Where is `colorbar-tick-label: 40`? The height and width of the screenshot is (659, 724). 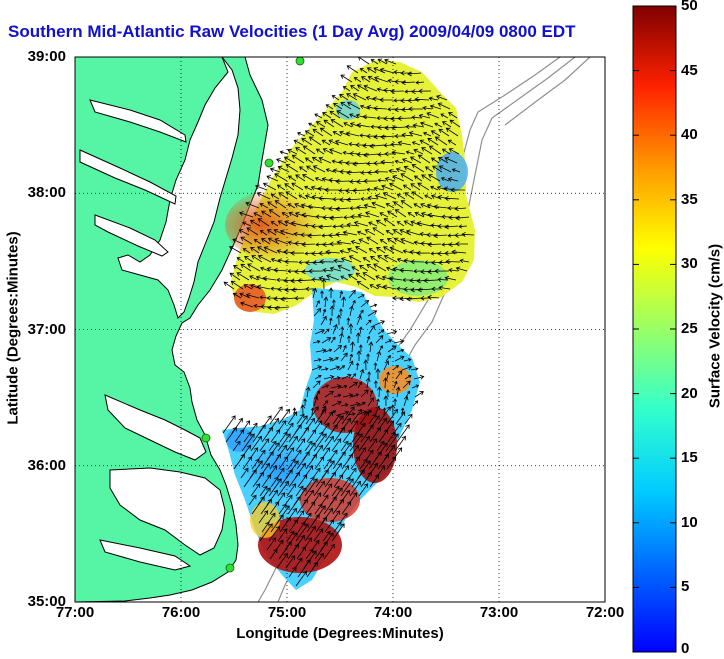
colorbar-tick-label: 40 is located at coordinates (689, 135).